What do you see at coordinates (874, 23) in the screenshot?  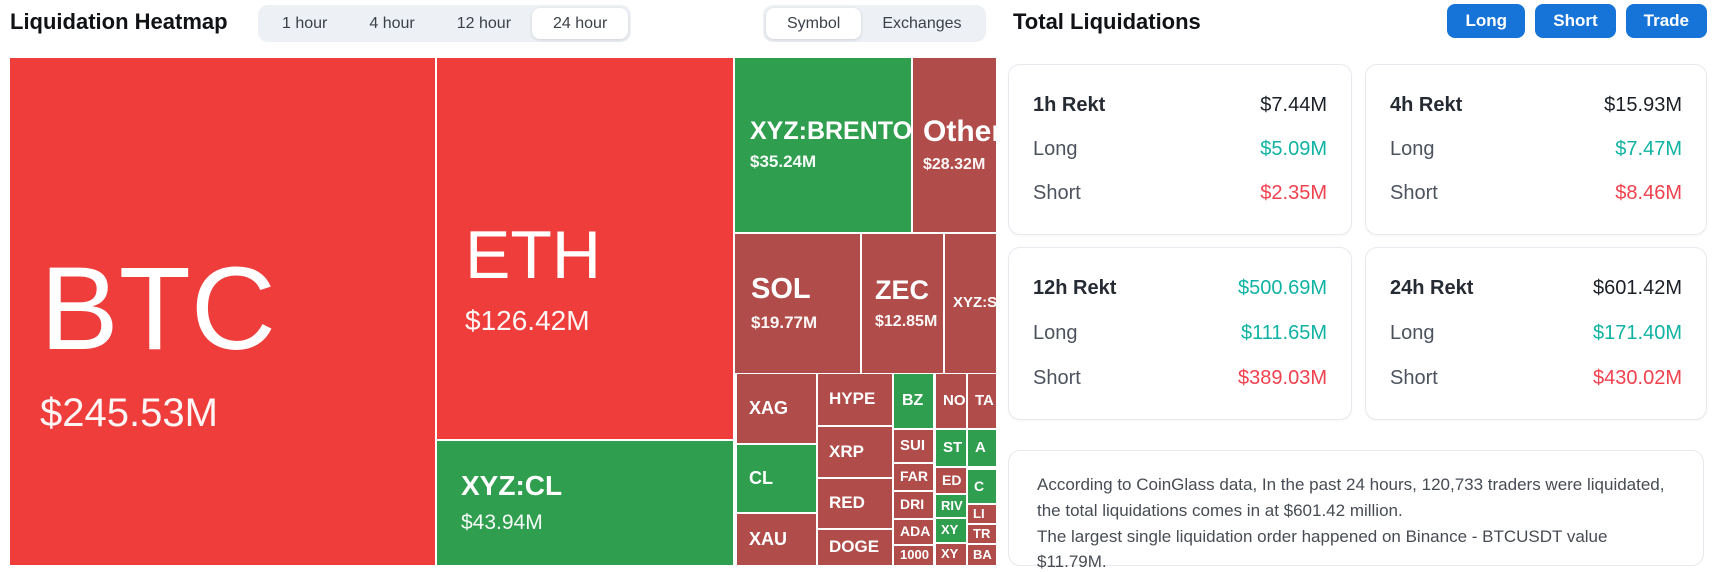 I see `symbol-exchanges-toggle: Symbol Exchanges` at bounding box center [874, 23].